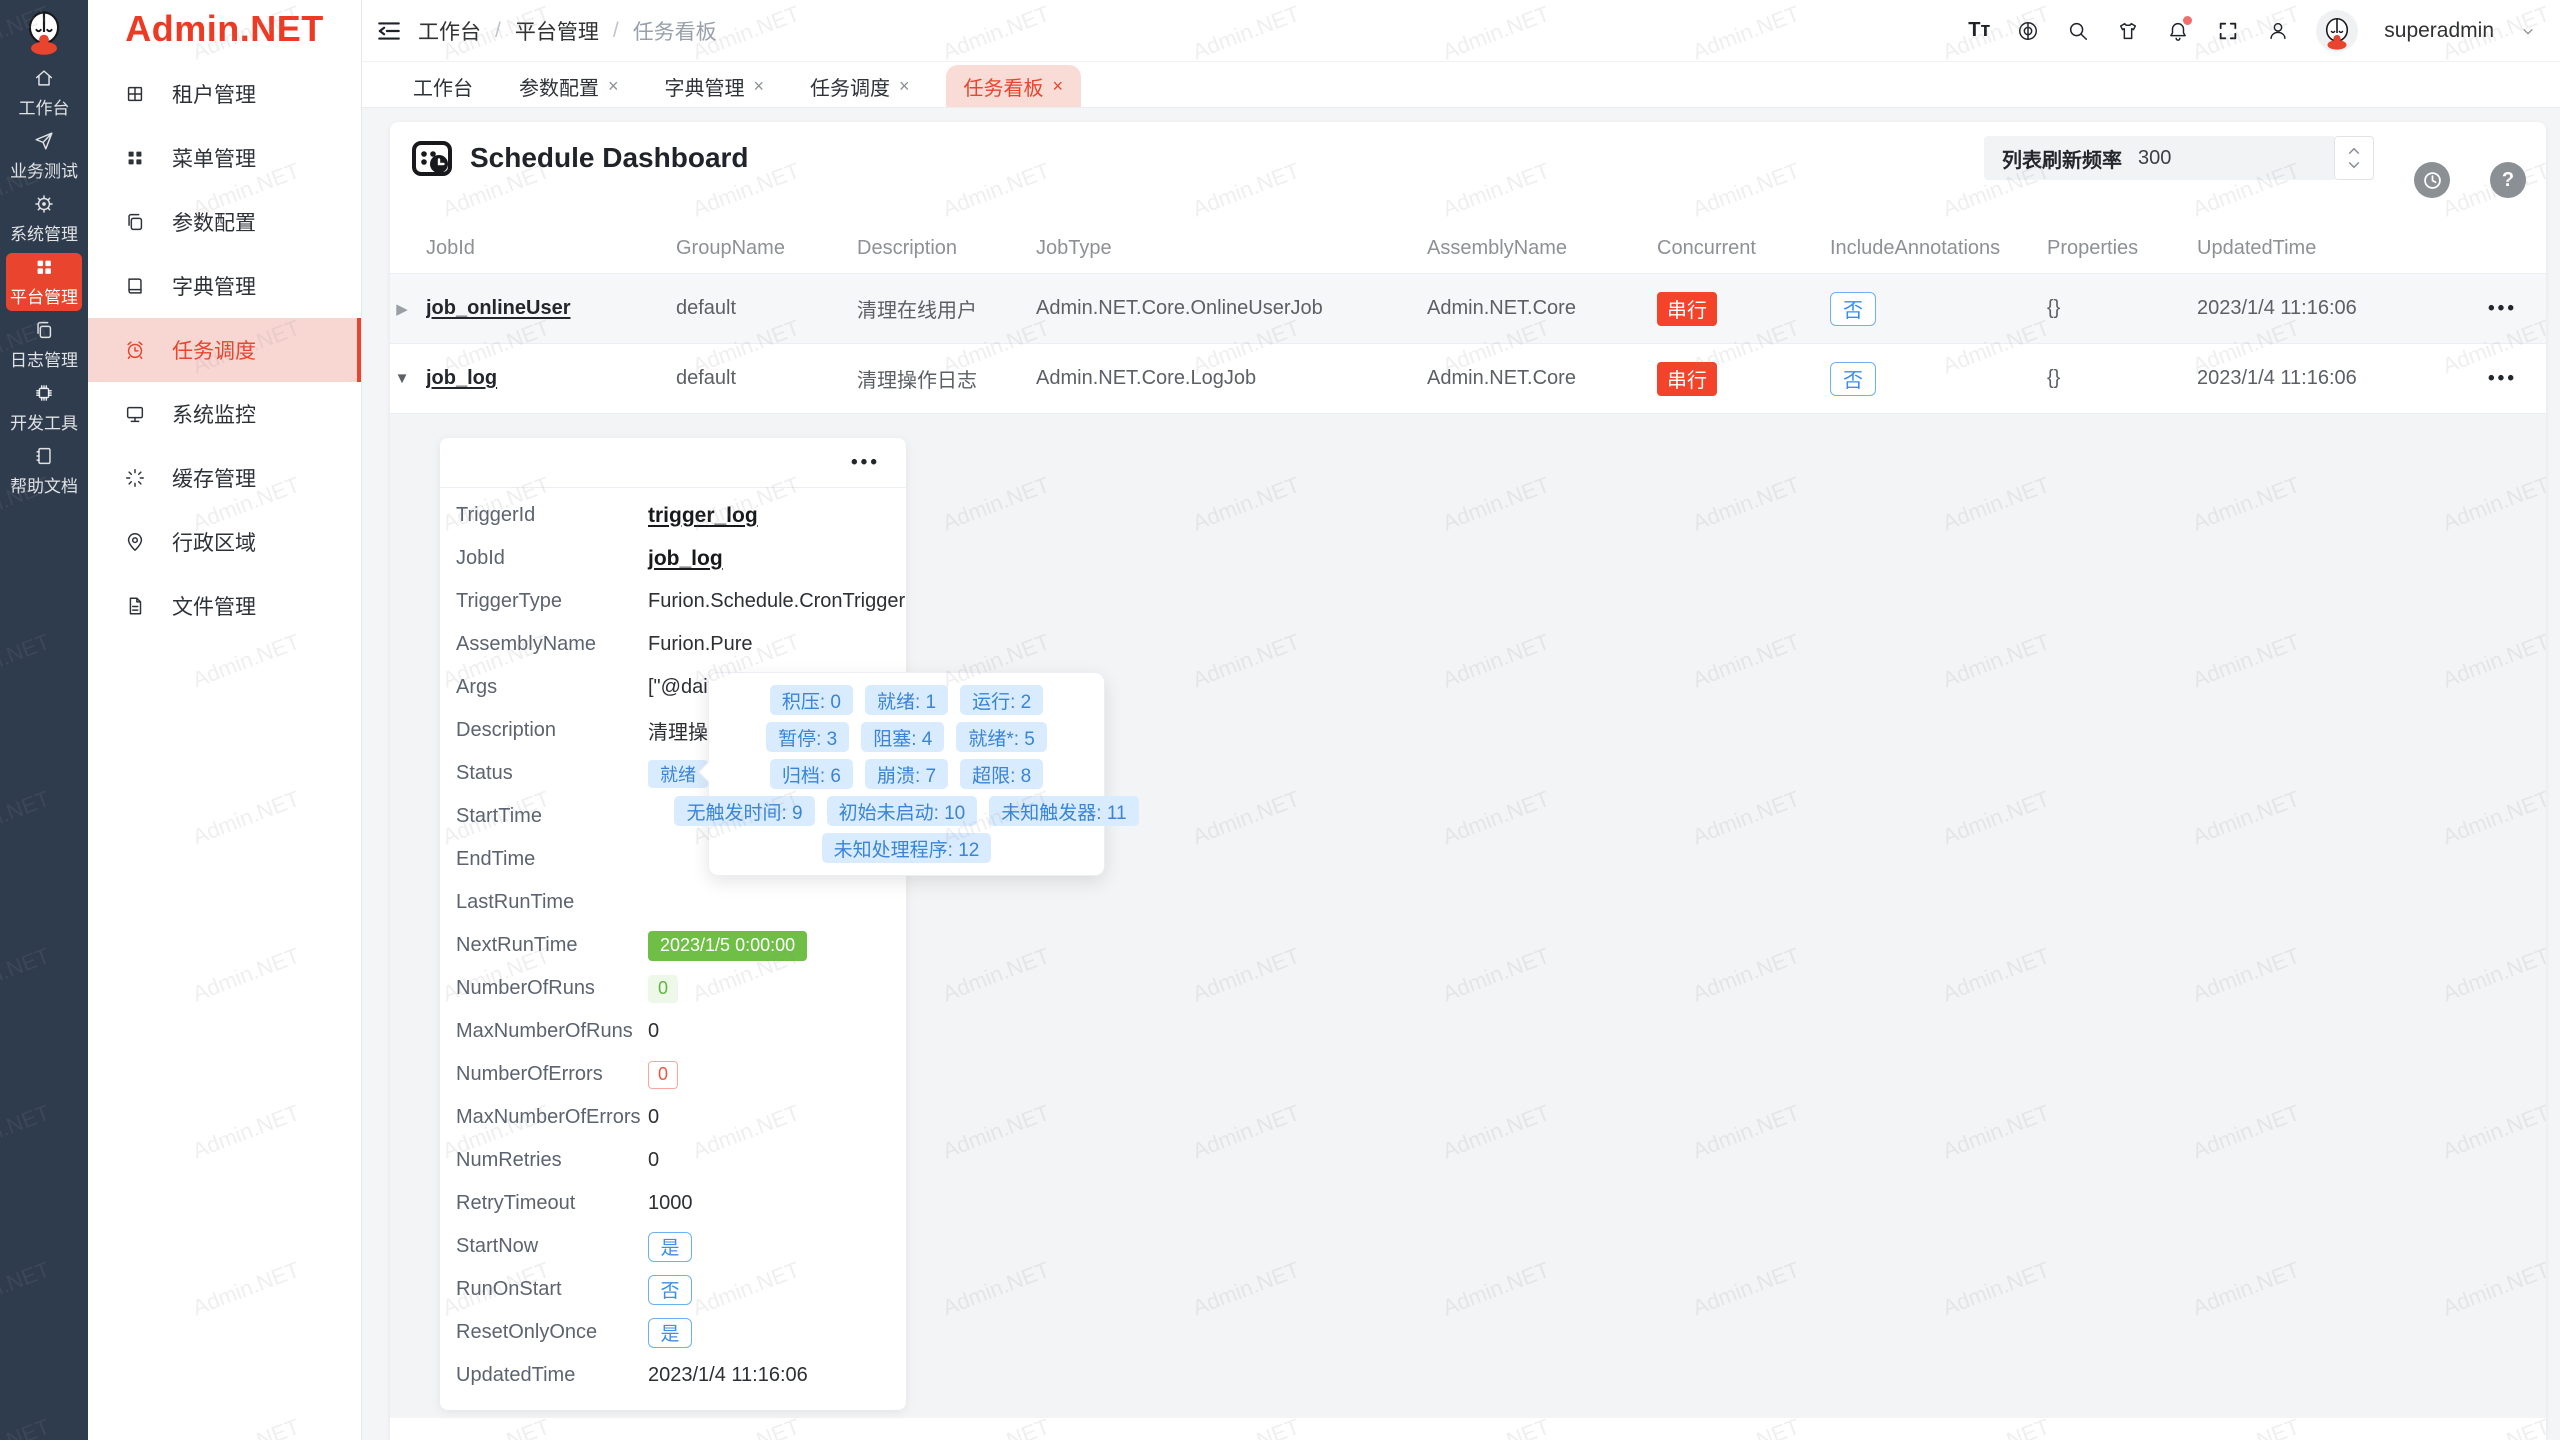  Describe the element at coordinates (1074, 248) in the screenshot. I see `col-header: JobType` at that location.